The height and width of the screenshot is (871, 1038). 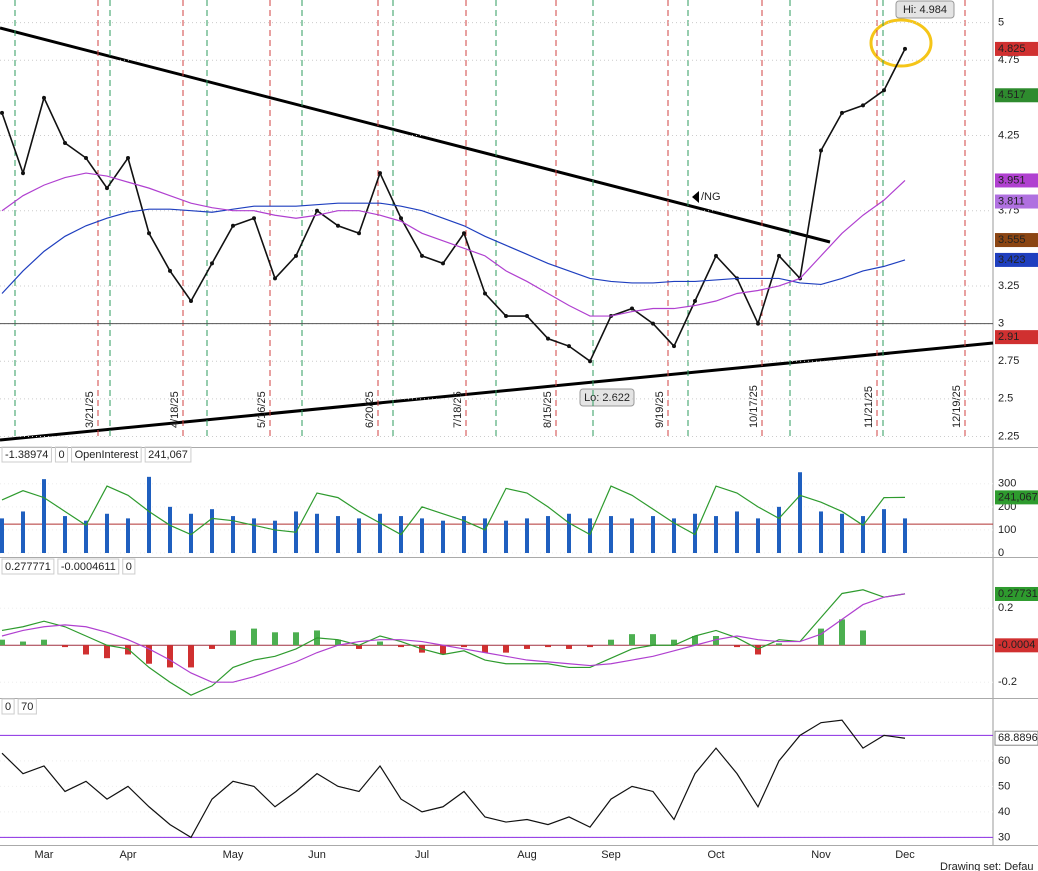 What do you see at coordinates (607, 398) in the screenshot?
I see `lo-label: Lo: 2.622` at bounding box center [607, 398].